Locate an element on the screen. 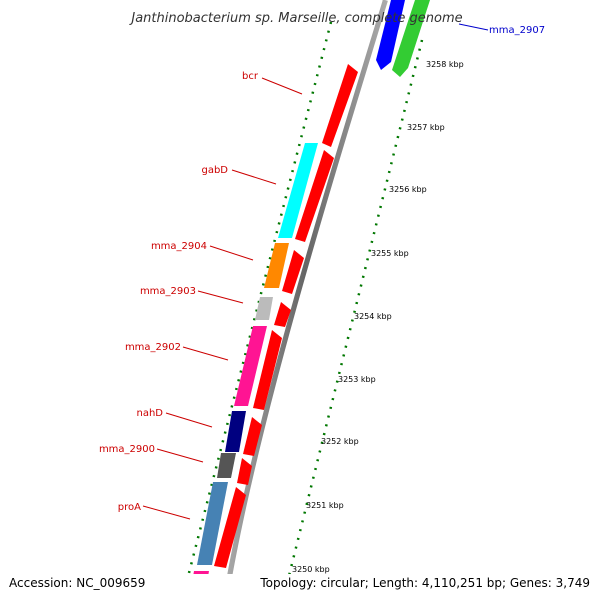 The width and height of the screenshot is (600, 600). tick-label: 3254 kbp is located at coordinates (373, 316).